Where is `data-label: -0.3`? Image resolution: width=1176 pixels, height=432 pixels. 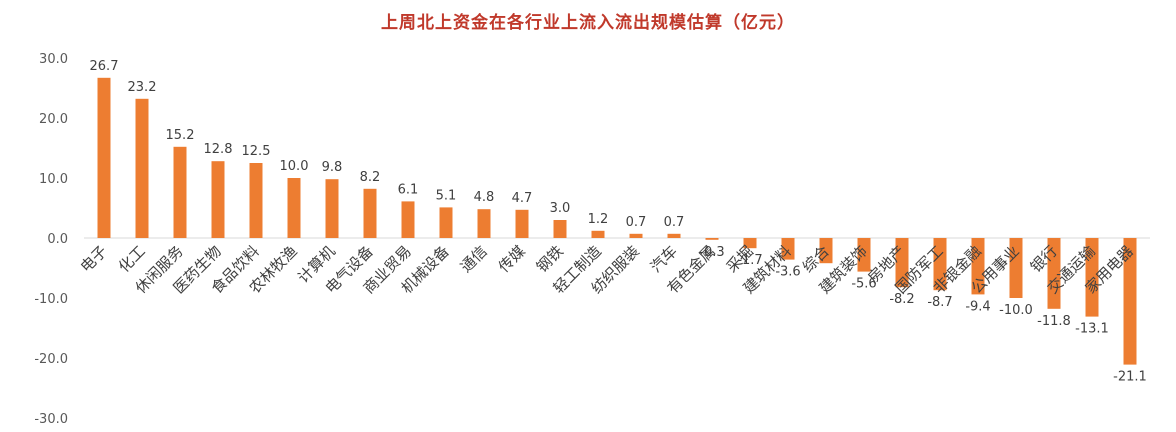
data-label: -0.3 is located at coordinates (711, 252).